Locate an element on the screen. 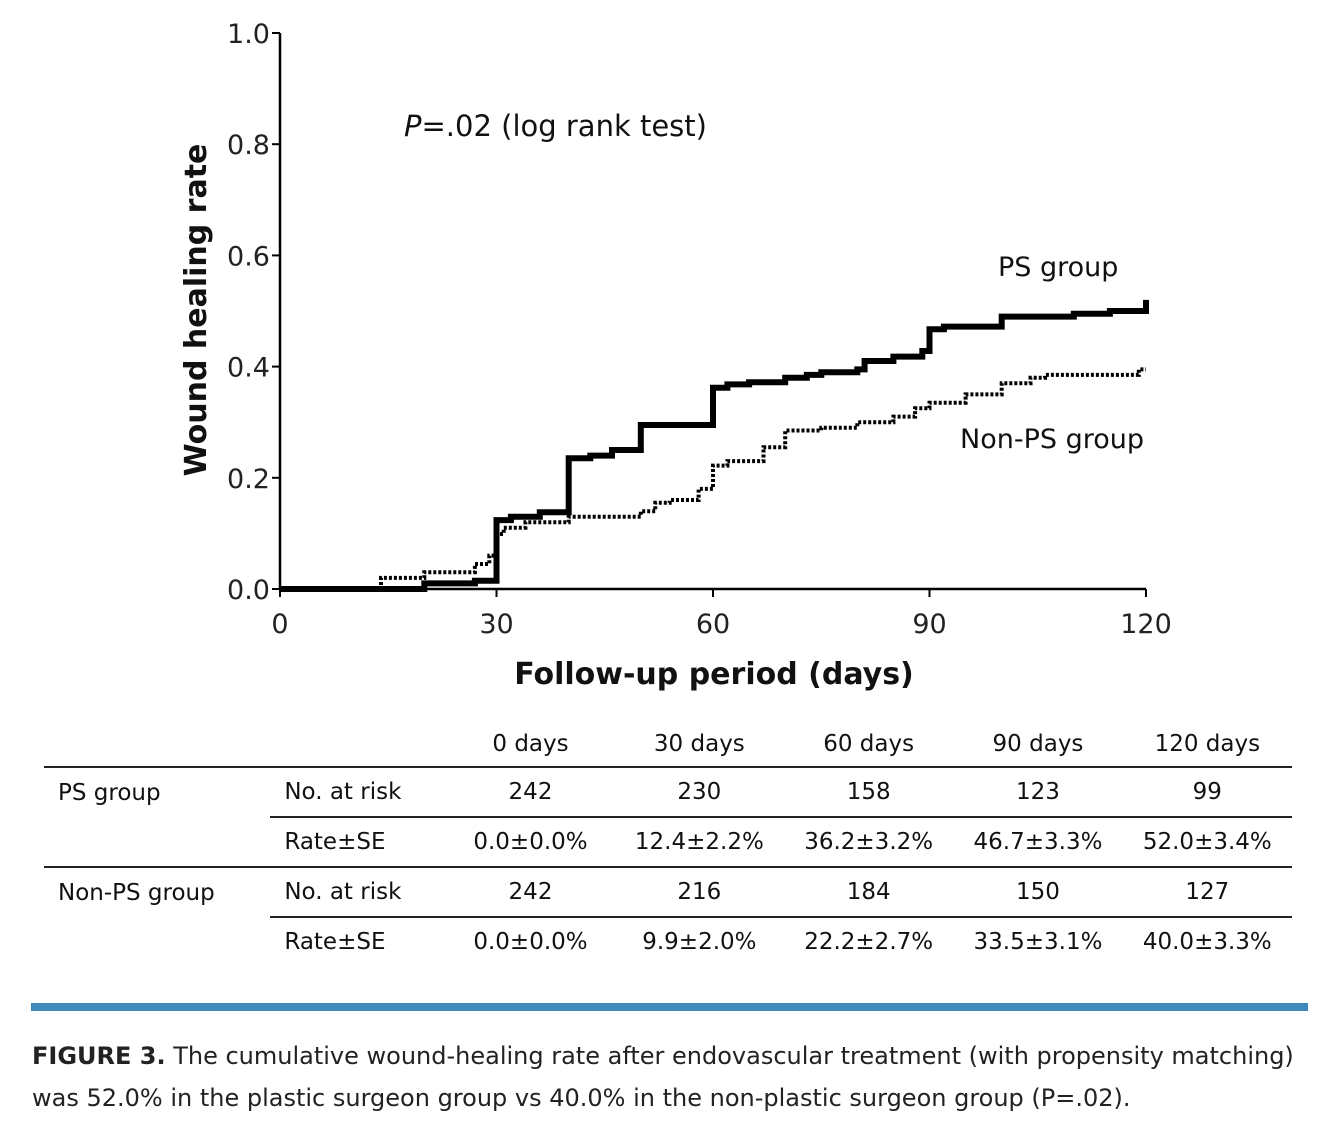 This screenshot has height=1138, width=1334. x-tick-label: 120 is located at coordinates (1146, 624).